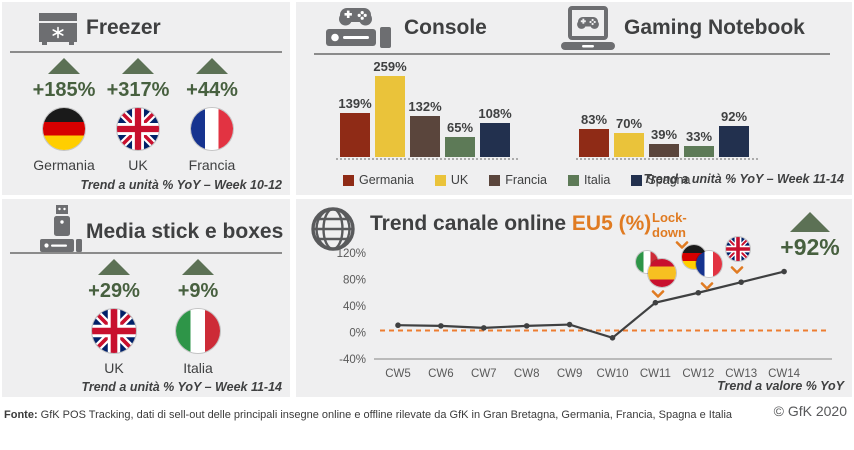 The width and height of the screenshot is (854, 450). Describe the element at coordinates (810, 411) in the screenshot. I see `copyright: © GfK 2020` at that location.